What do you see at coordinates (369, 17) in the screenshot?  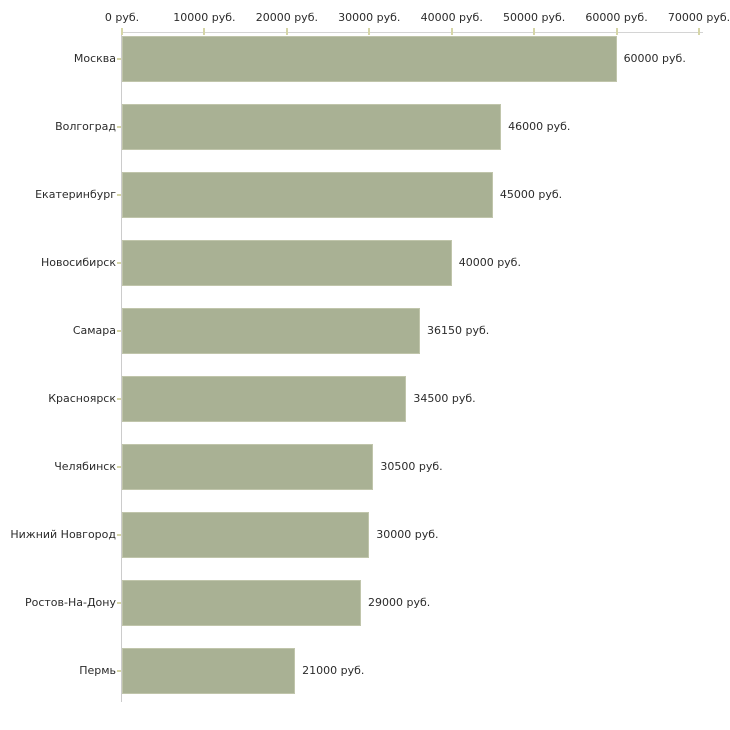 I see `x-tick-label: 30000 руб.` at bounding box center [369, 17].